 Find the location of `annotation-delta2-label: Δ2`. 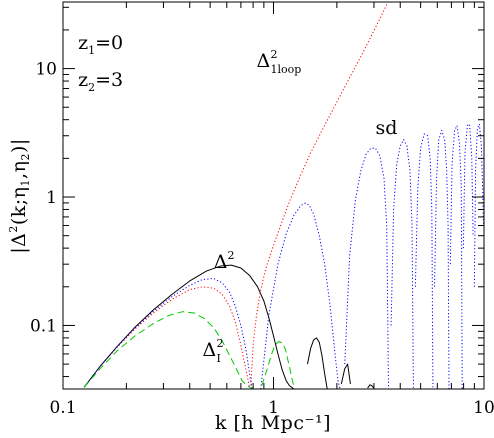

annotation-delta2-label: Δ2 is located at coordinates (224, 261).